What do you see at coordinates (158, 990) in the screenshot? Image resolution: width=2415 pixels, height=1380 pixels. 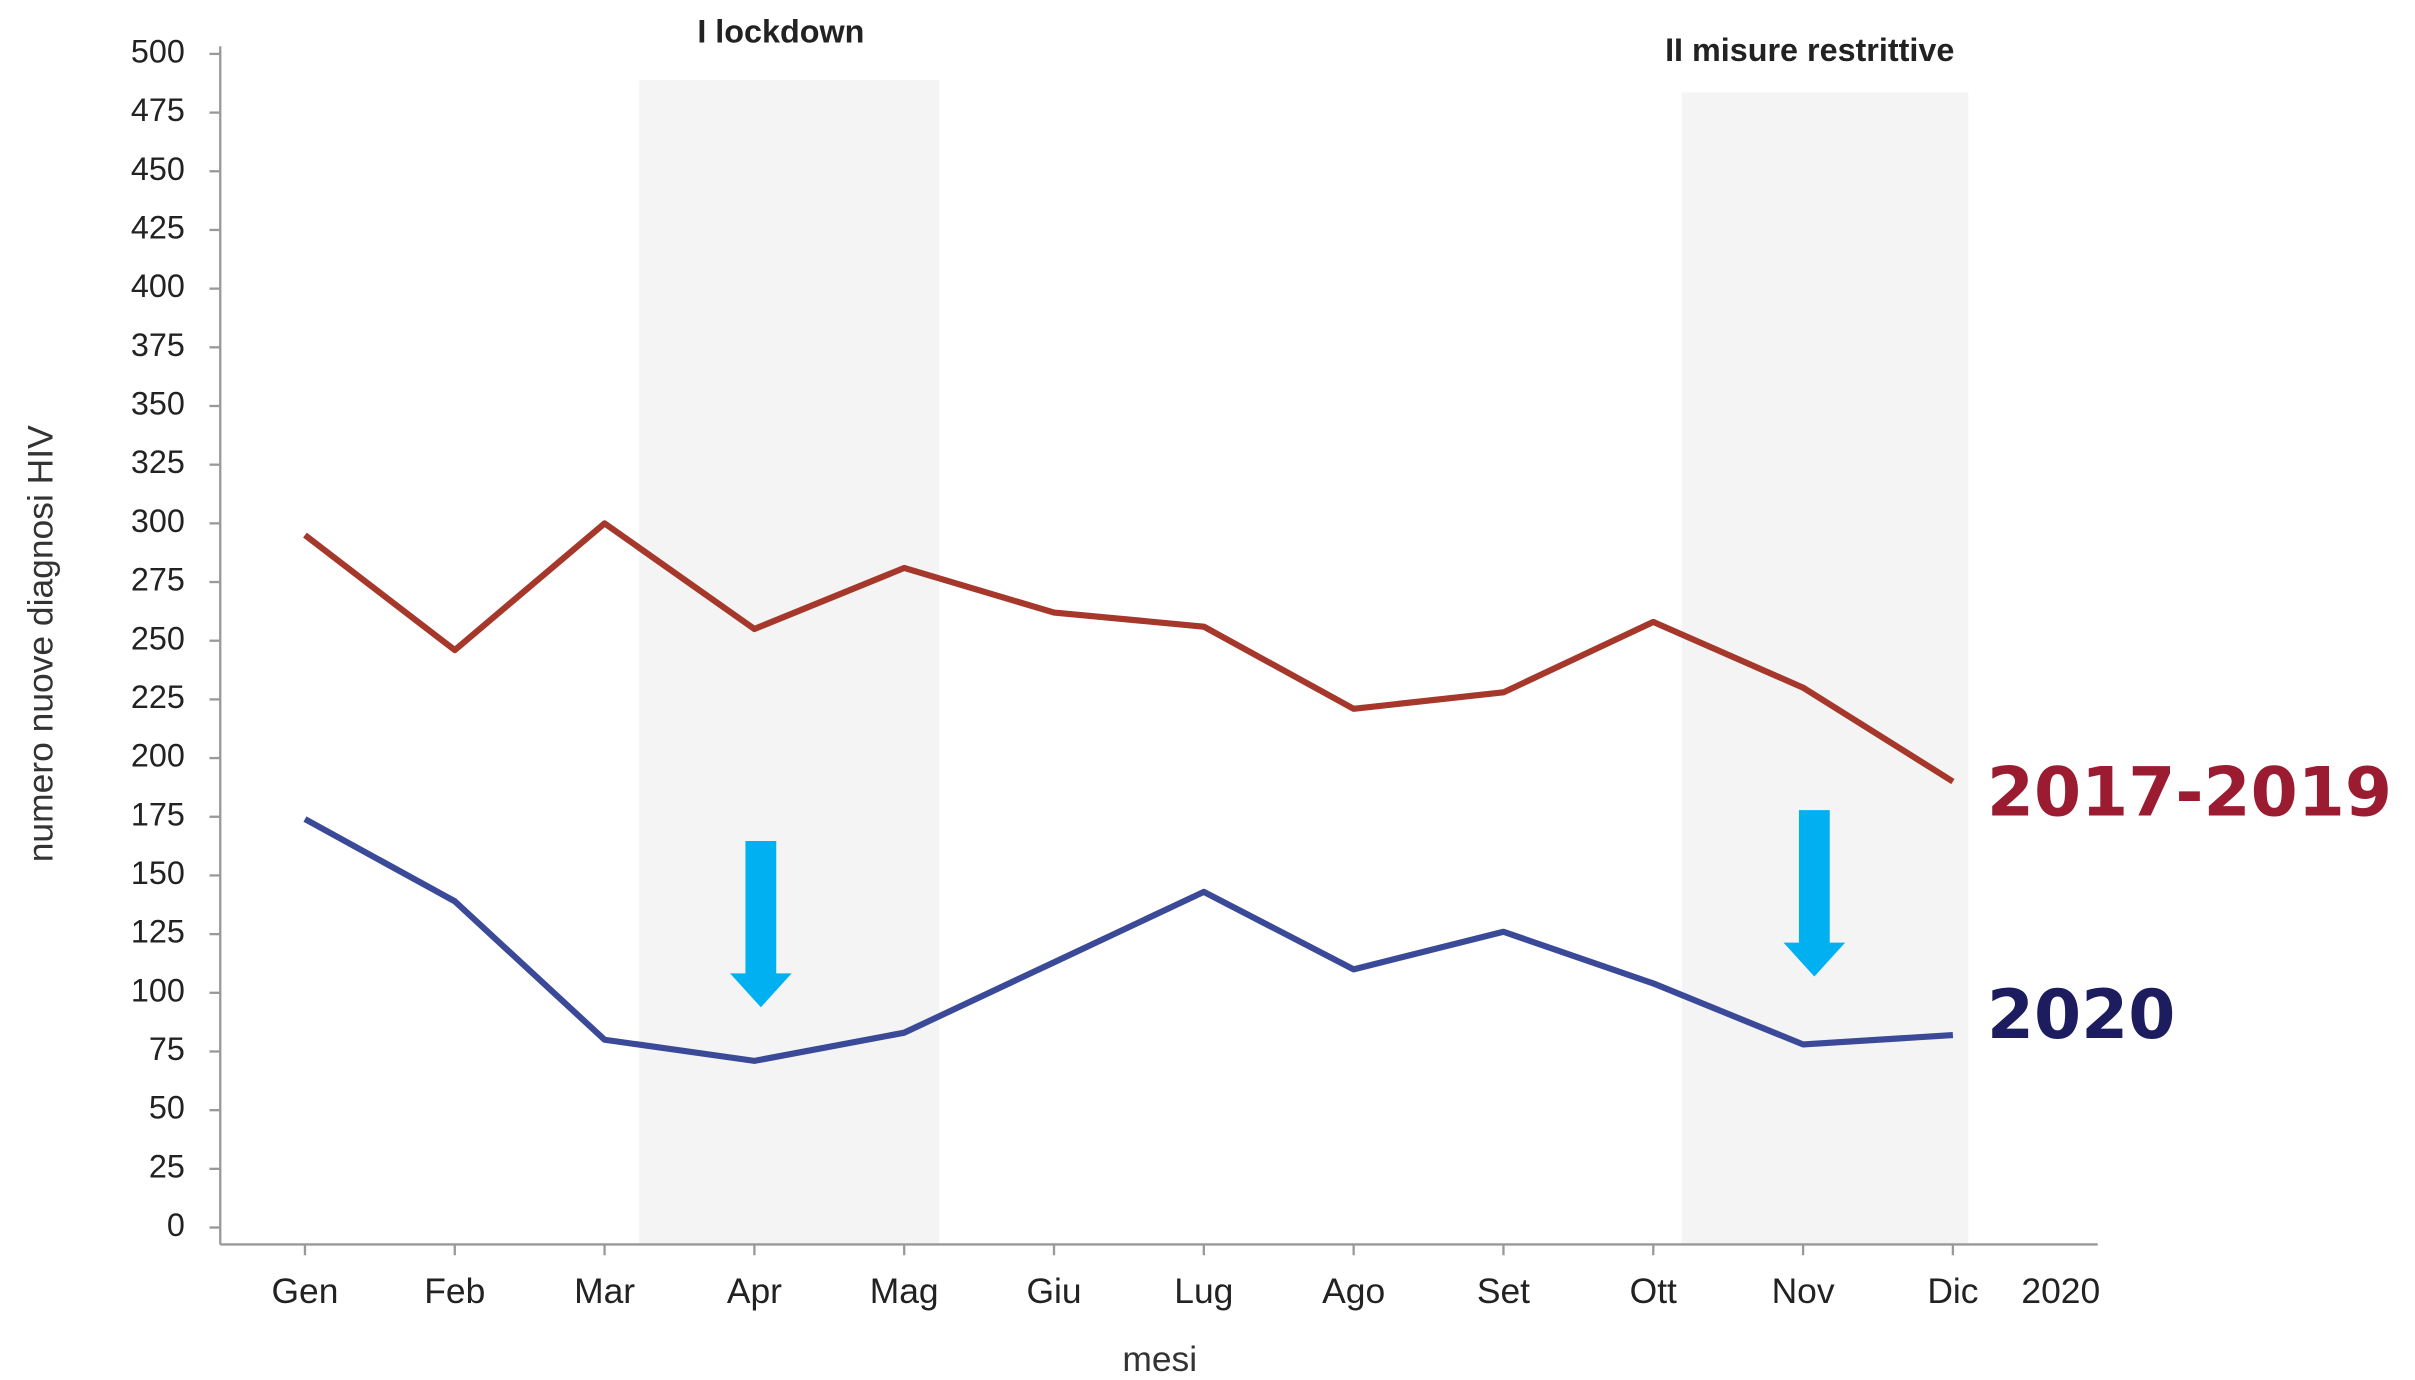 I see `y-tick-label: 100` at bounding box center [158, 990].